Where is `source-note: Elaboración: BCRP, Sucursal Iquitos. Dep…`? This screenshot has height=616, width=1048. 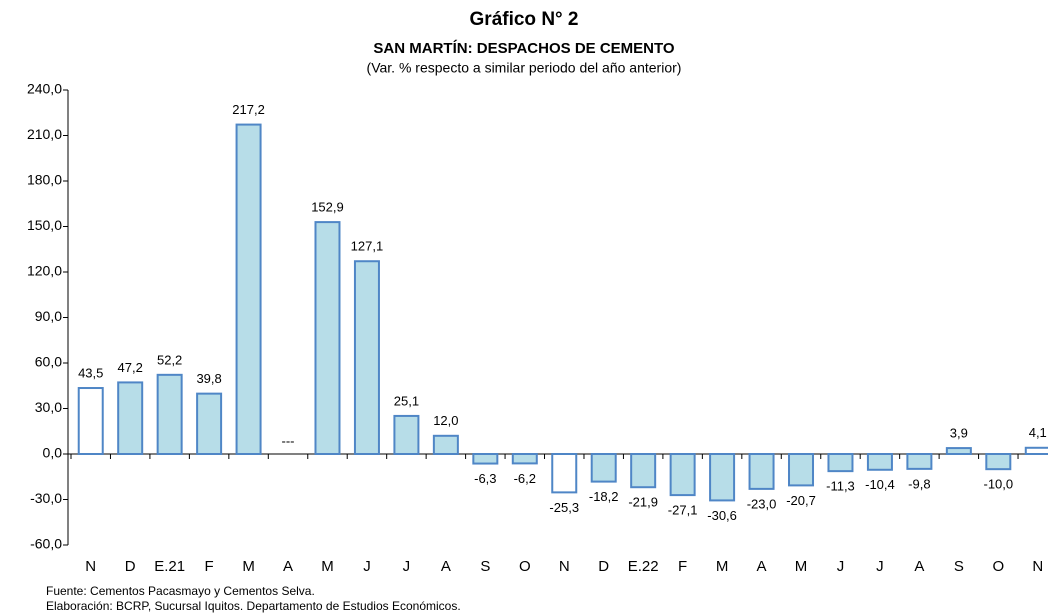 source-note: Elaboración: BCRP, Sucursal Iquitos. Dep… is located at coordinates (253, 606).